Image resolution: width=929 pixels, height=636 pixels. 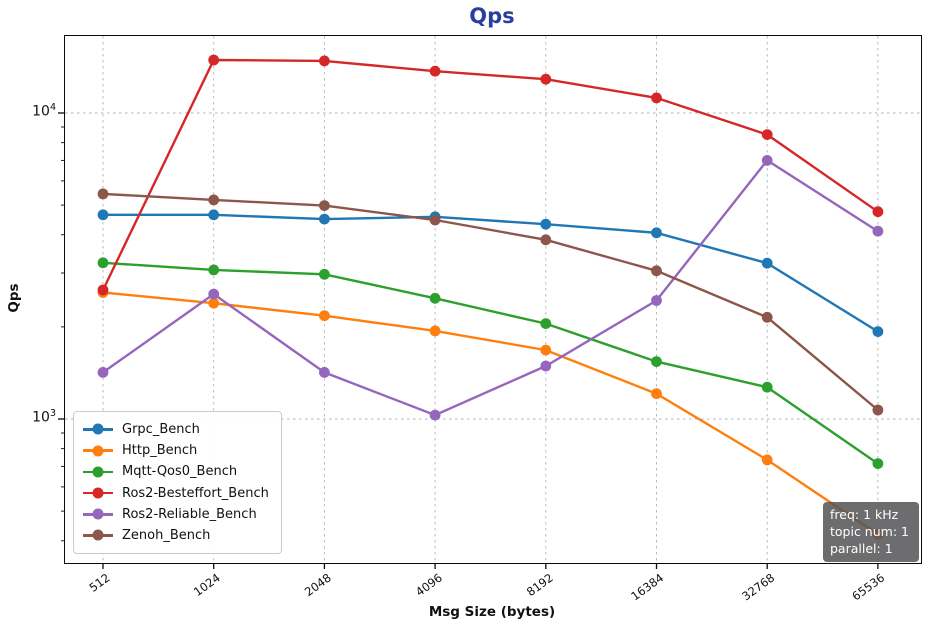 I want to click on annotation-line: parallel: 1, so click(x=861, y=548).